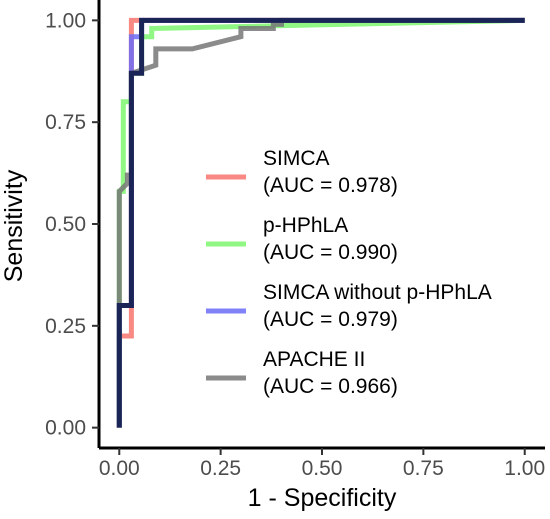 The height and width of the screenshot is (519, 550). I want to click on legend-label-2: p-HPhLA, so click(305, 225).